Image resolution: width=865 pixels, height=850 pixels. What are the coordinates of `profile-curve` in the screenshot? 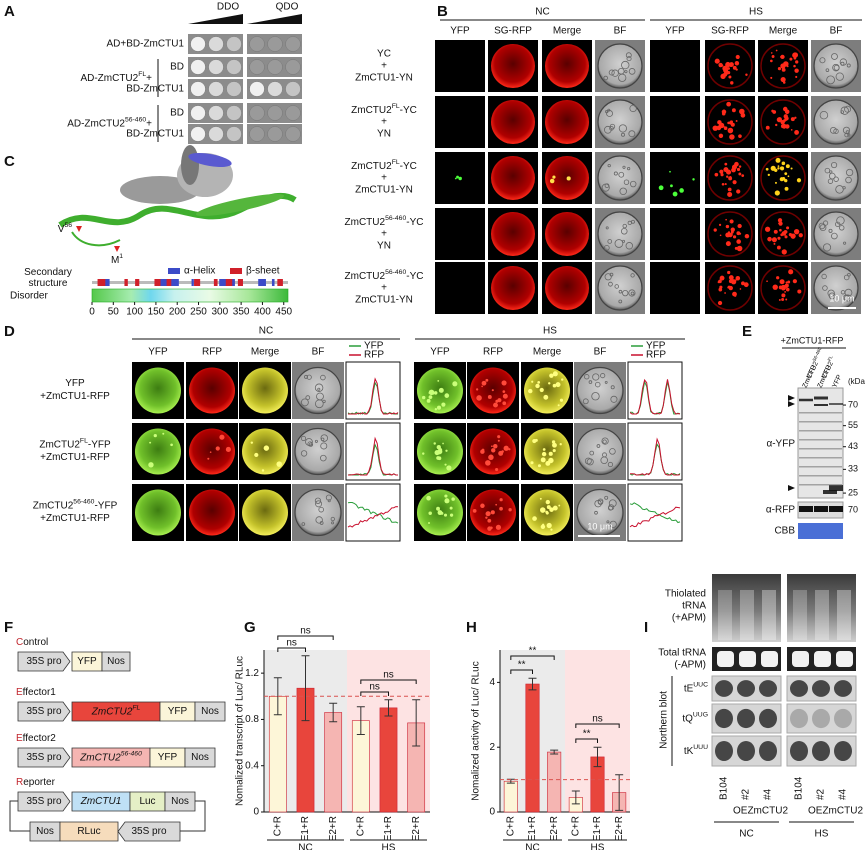 It's located at (373, 513).